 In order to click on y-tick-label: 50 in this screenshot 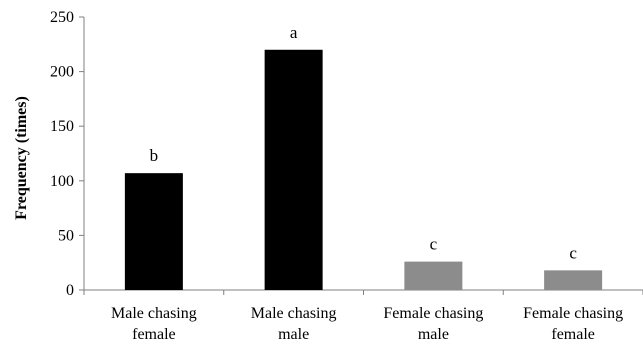, I will do `click(66, 235)`.